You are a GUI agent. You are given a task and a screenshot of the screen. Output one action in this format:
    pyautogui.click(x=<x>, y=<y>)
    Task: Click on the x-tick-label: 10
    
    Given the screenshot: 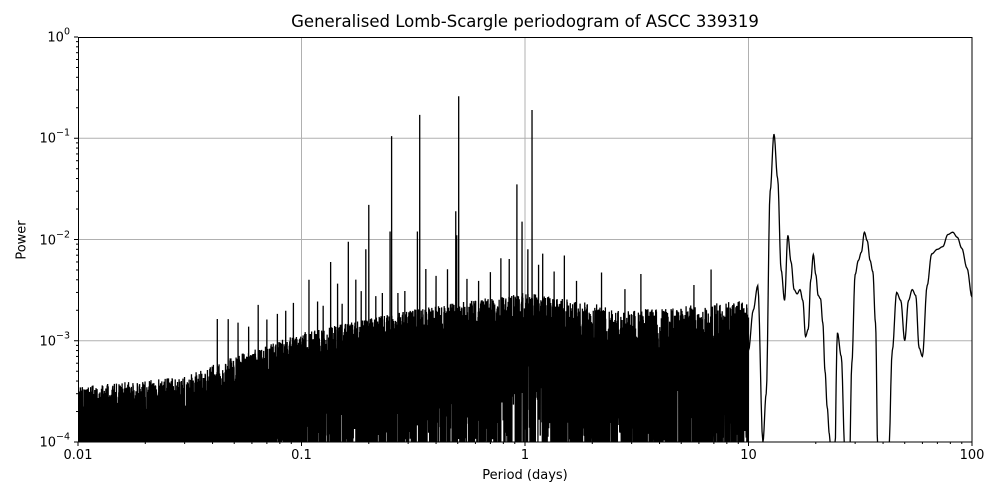 What is the action you would take?
    pyautogui.click(x=748, y=455)
    